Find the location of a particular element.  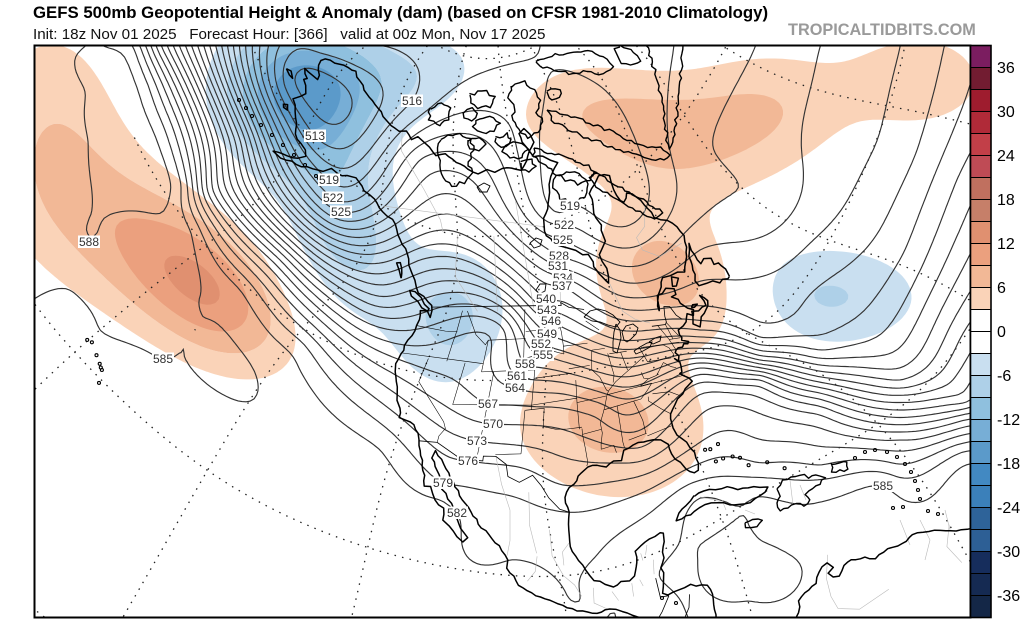

svg-text: 36 is located at coordinates (1006, 68).